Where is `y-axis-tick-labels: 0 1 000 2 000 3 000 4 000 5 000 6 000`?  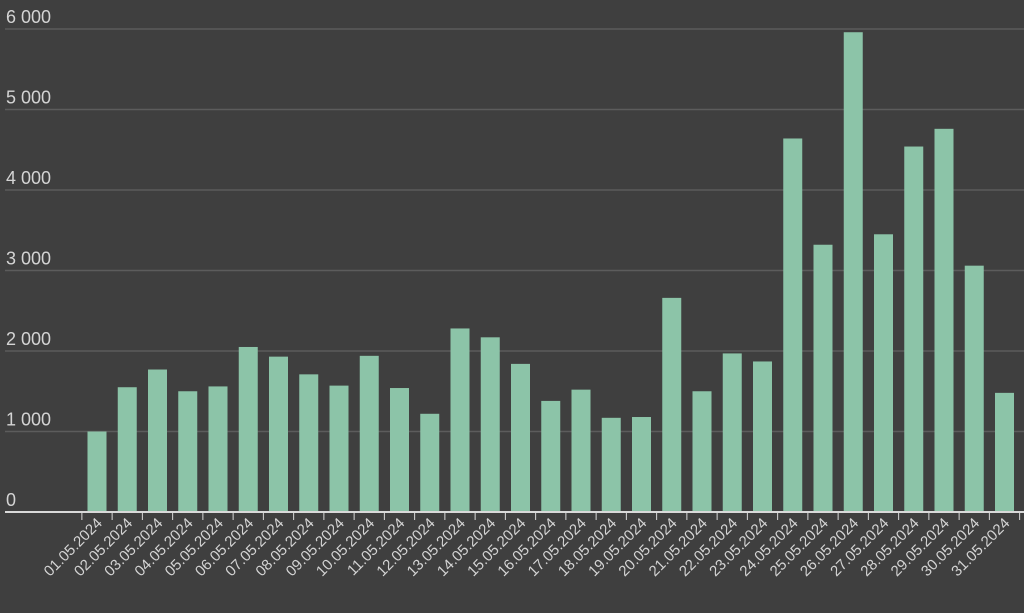
y-axis-tick-labels: 0 1 000 2 000 3 000 4 000 5 000 6 000 is located at coordinates (28, 258).